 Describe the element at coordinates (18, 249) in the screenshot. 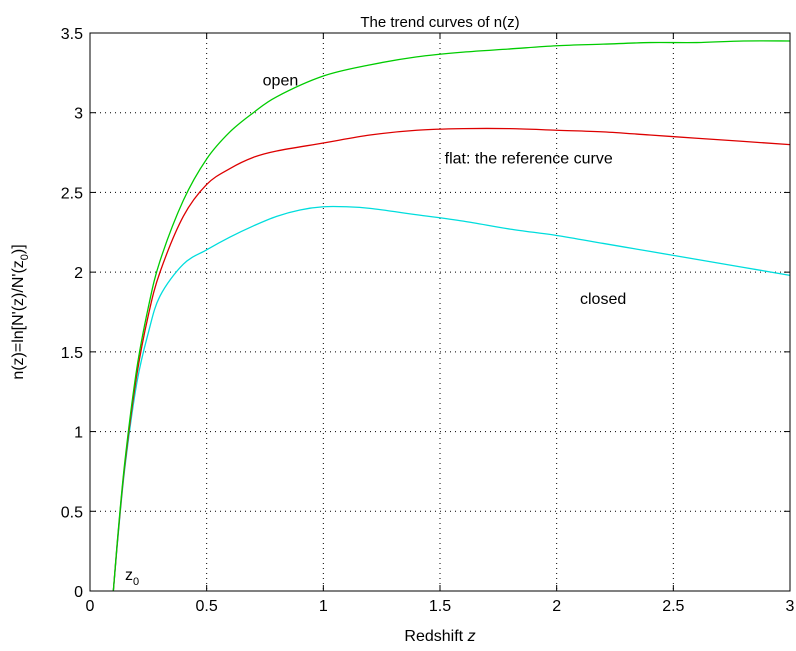

I see `y-axis-label-suffix: )]` at that location.